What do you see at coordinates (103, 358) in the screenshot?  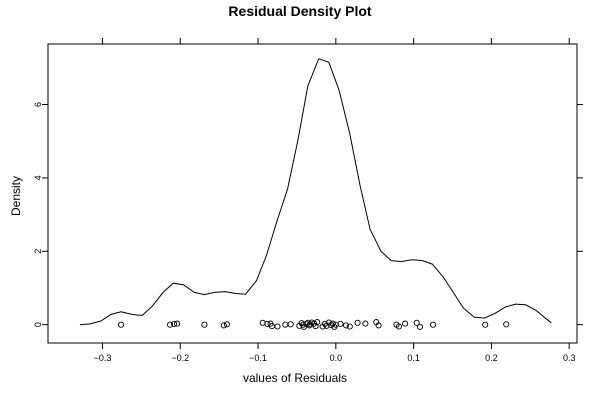 I see `x-tick-label: −0.3` at bounding box center [103, 358].